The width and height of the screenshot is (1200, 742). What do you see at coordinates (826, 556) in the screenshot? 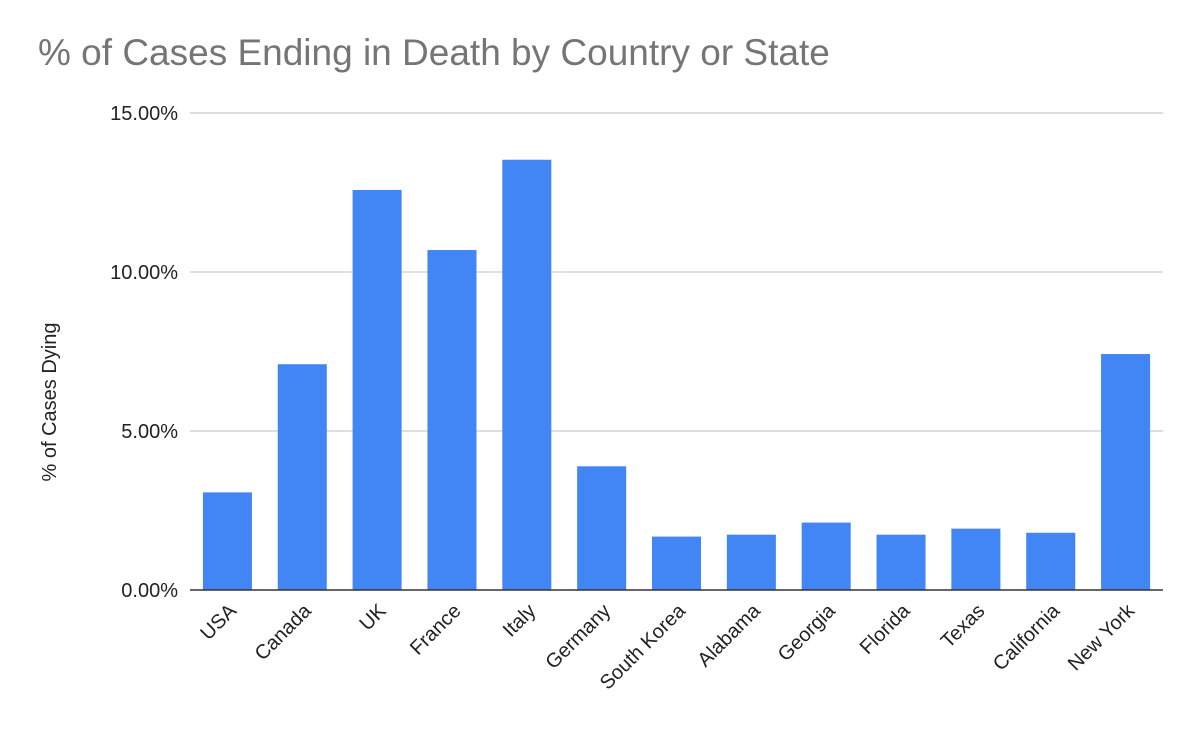
I see `bar-georgia` at bounding box center [826, 556].